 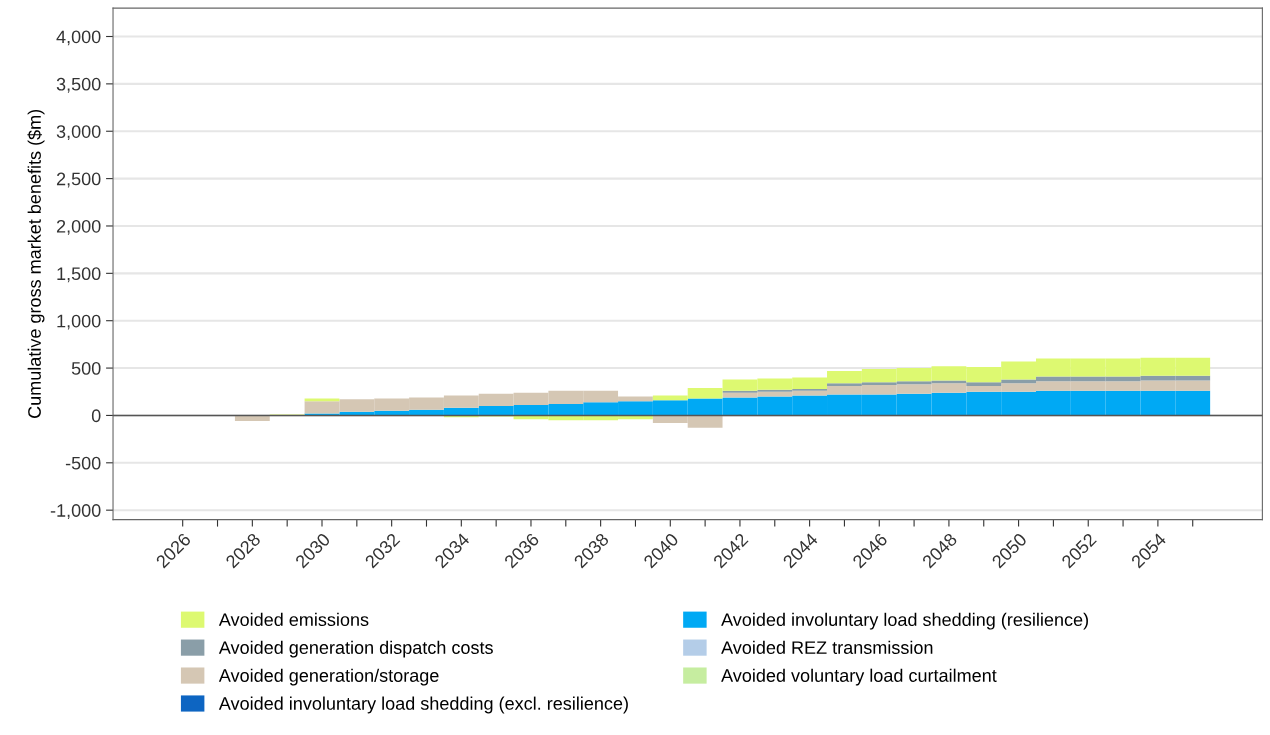 I want to click on y-tick-label: 3,000, so click(x=78, y=133).